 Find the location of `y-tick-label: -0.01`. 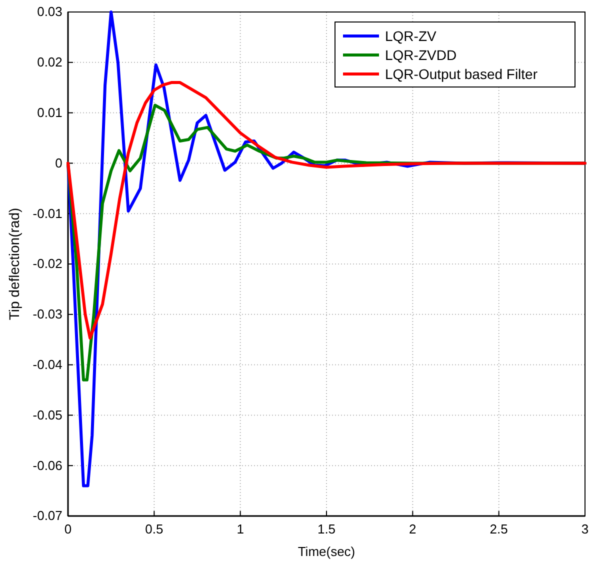

y-tick-label: -0.01 is located at coordinates (47, 213).